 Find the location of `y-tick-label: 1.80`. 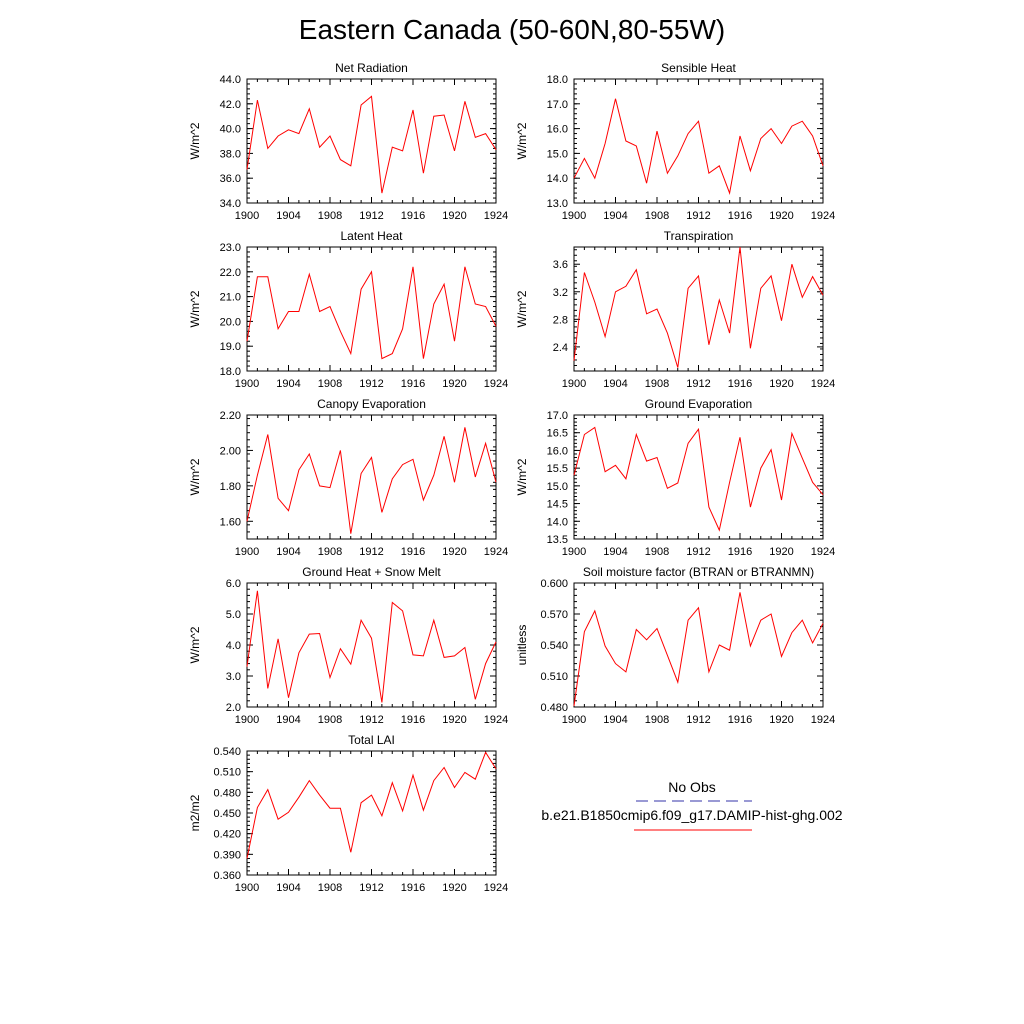

y-tick-label: 1.80 is located at coordinates (230, 487).